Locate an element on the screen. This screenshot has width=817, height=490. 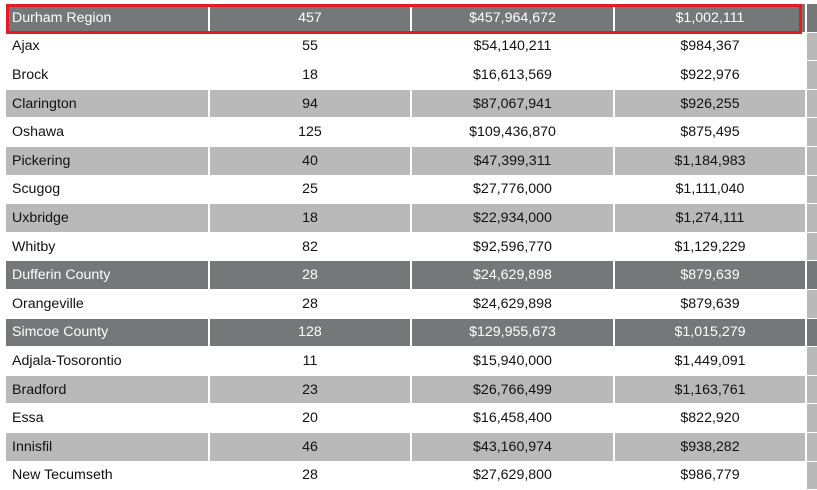
row-total-cell: $26,766,499 is located at coordinates (513, 390).